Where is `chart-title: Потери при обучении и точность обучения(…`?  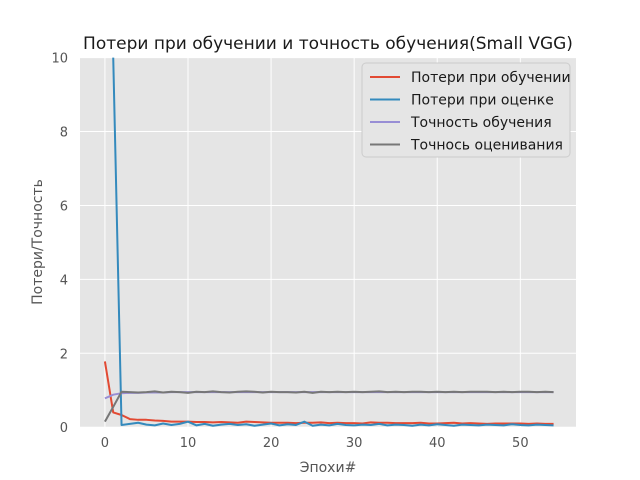
chart-title: Потери при обучении и точность обучения(… is located at coordinates (328, 44).